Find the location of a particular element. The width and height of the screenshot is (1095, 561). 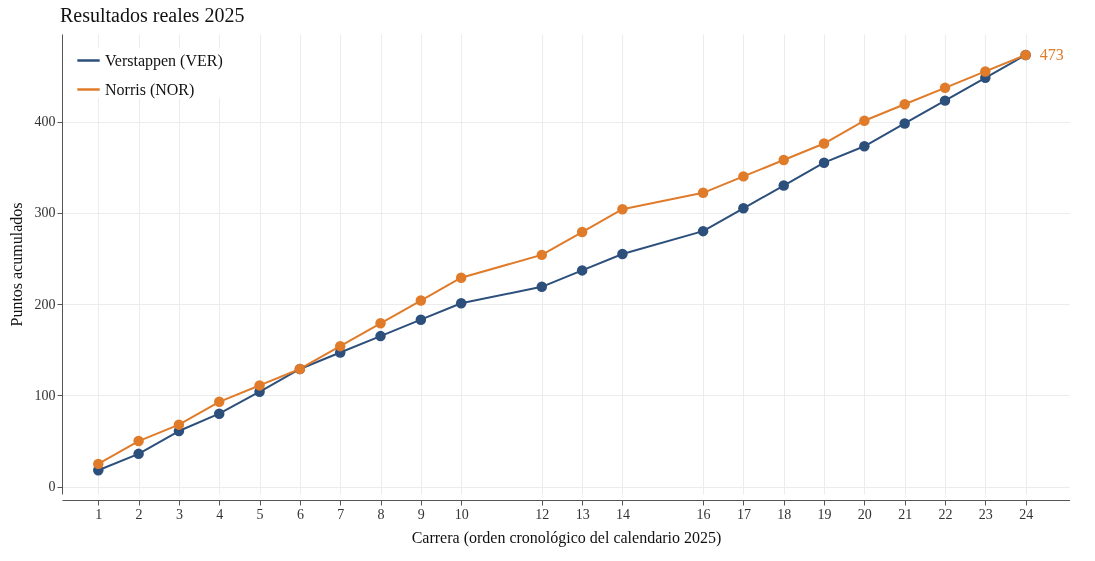

x-tick-label: 2 is located at coordinates (139, 514).